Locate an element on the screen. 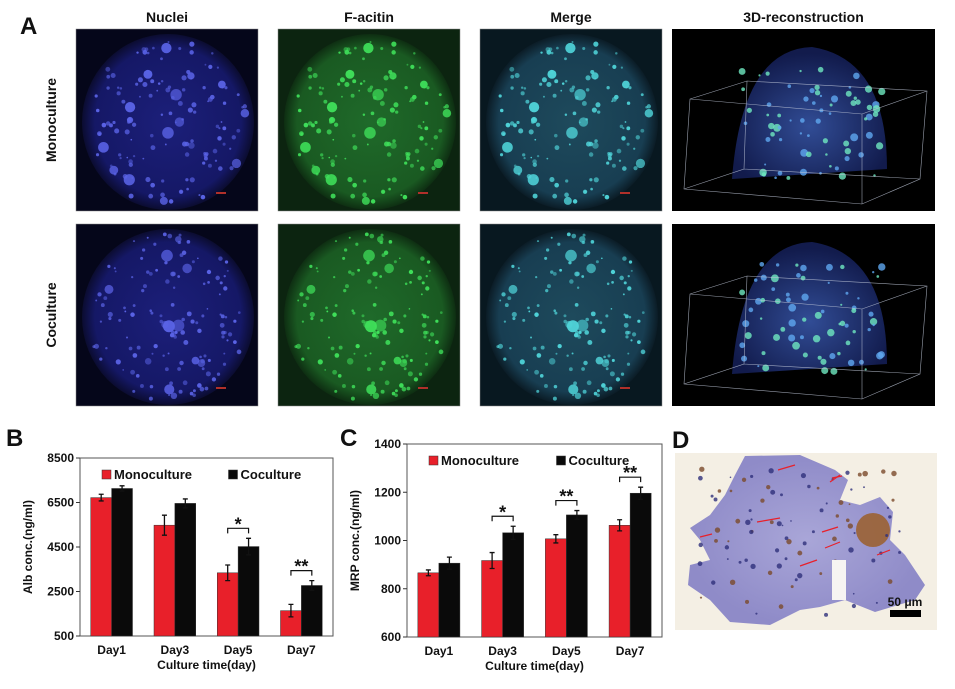  x-axis-title: Culture time(day) is located at coordinates (206, 665).